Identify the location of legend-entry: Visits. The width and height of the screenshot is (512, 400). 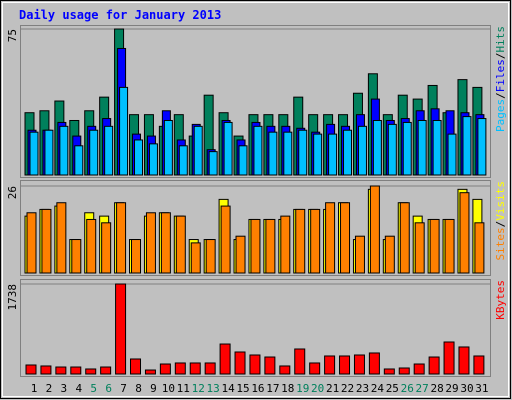
(500, 201).